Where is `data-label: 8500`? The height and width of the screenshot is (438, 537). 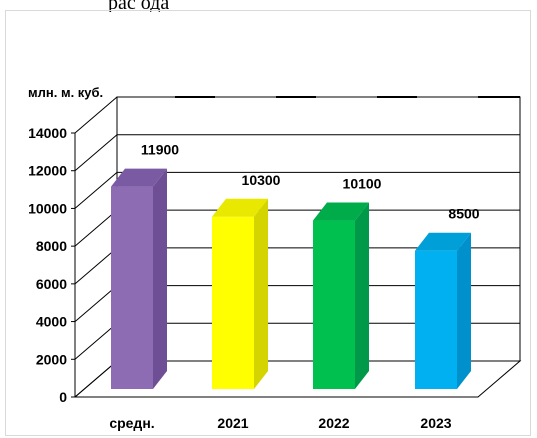
data-label: 8500 is located at coordinates (463, 214).